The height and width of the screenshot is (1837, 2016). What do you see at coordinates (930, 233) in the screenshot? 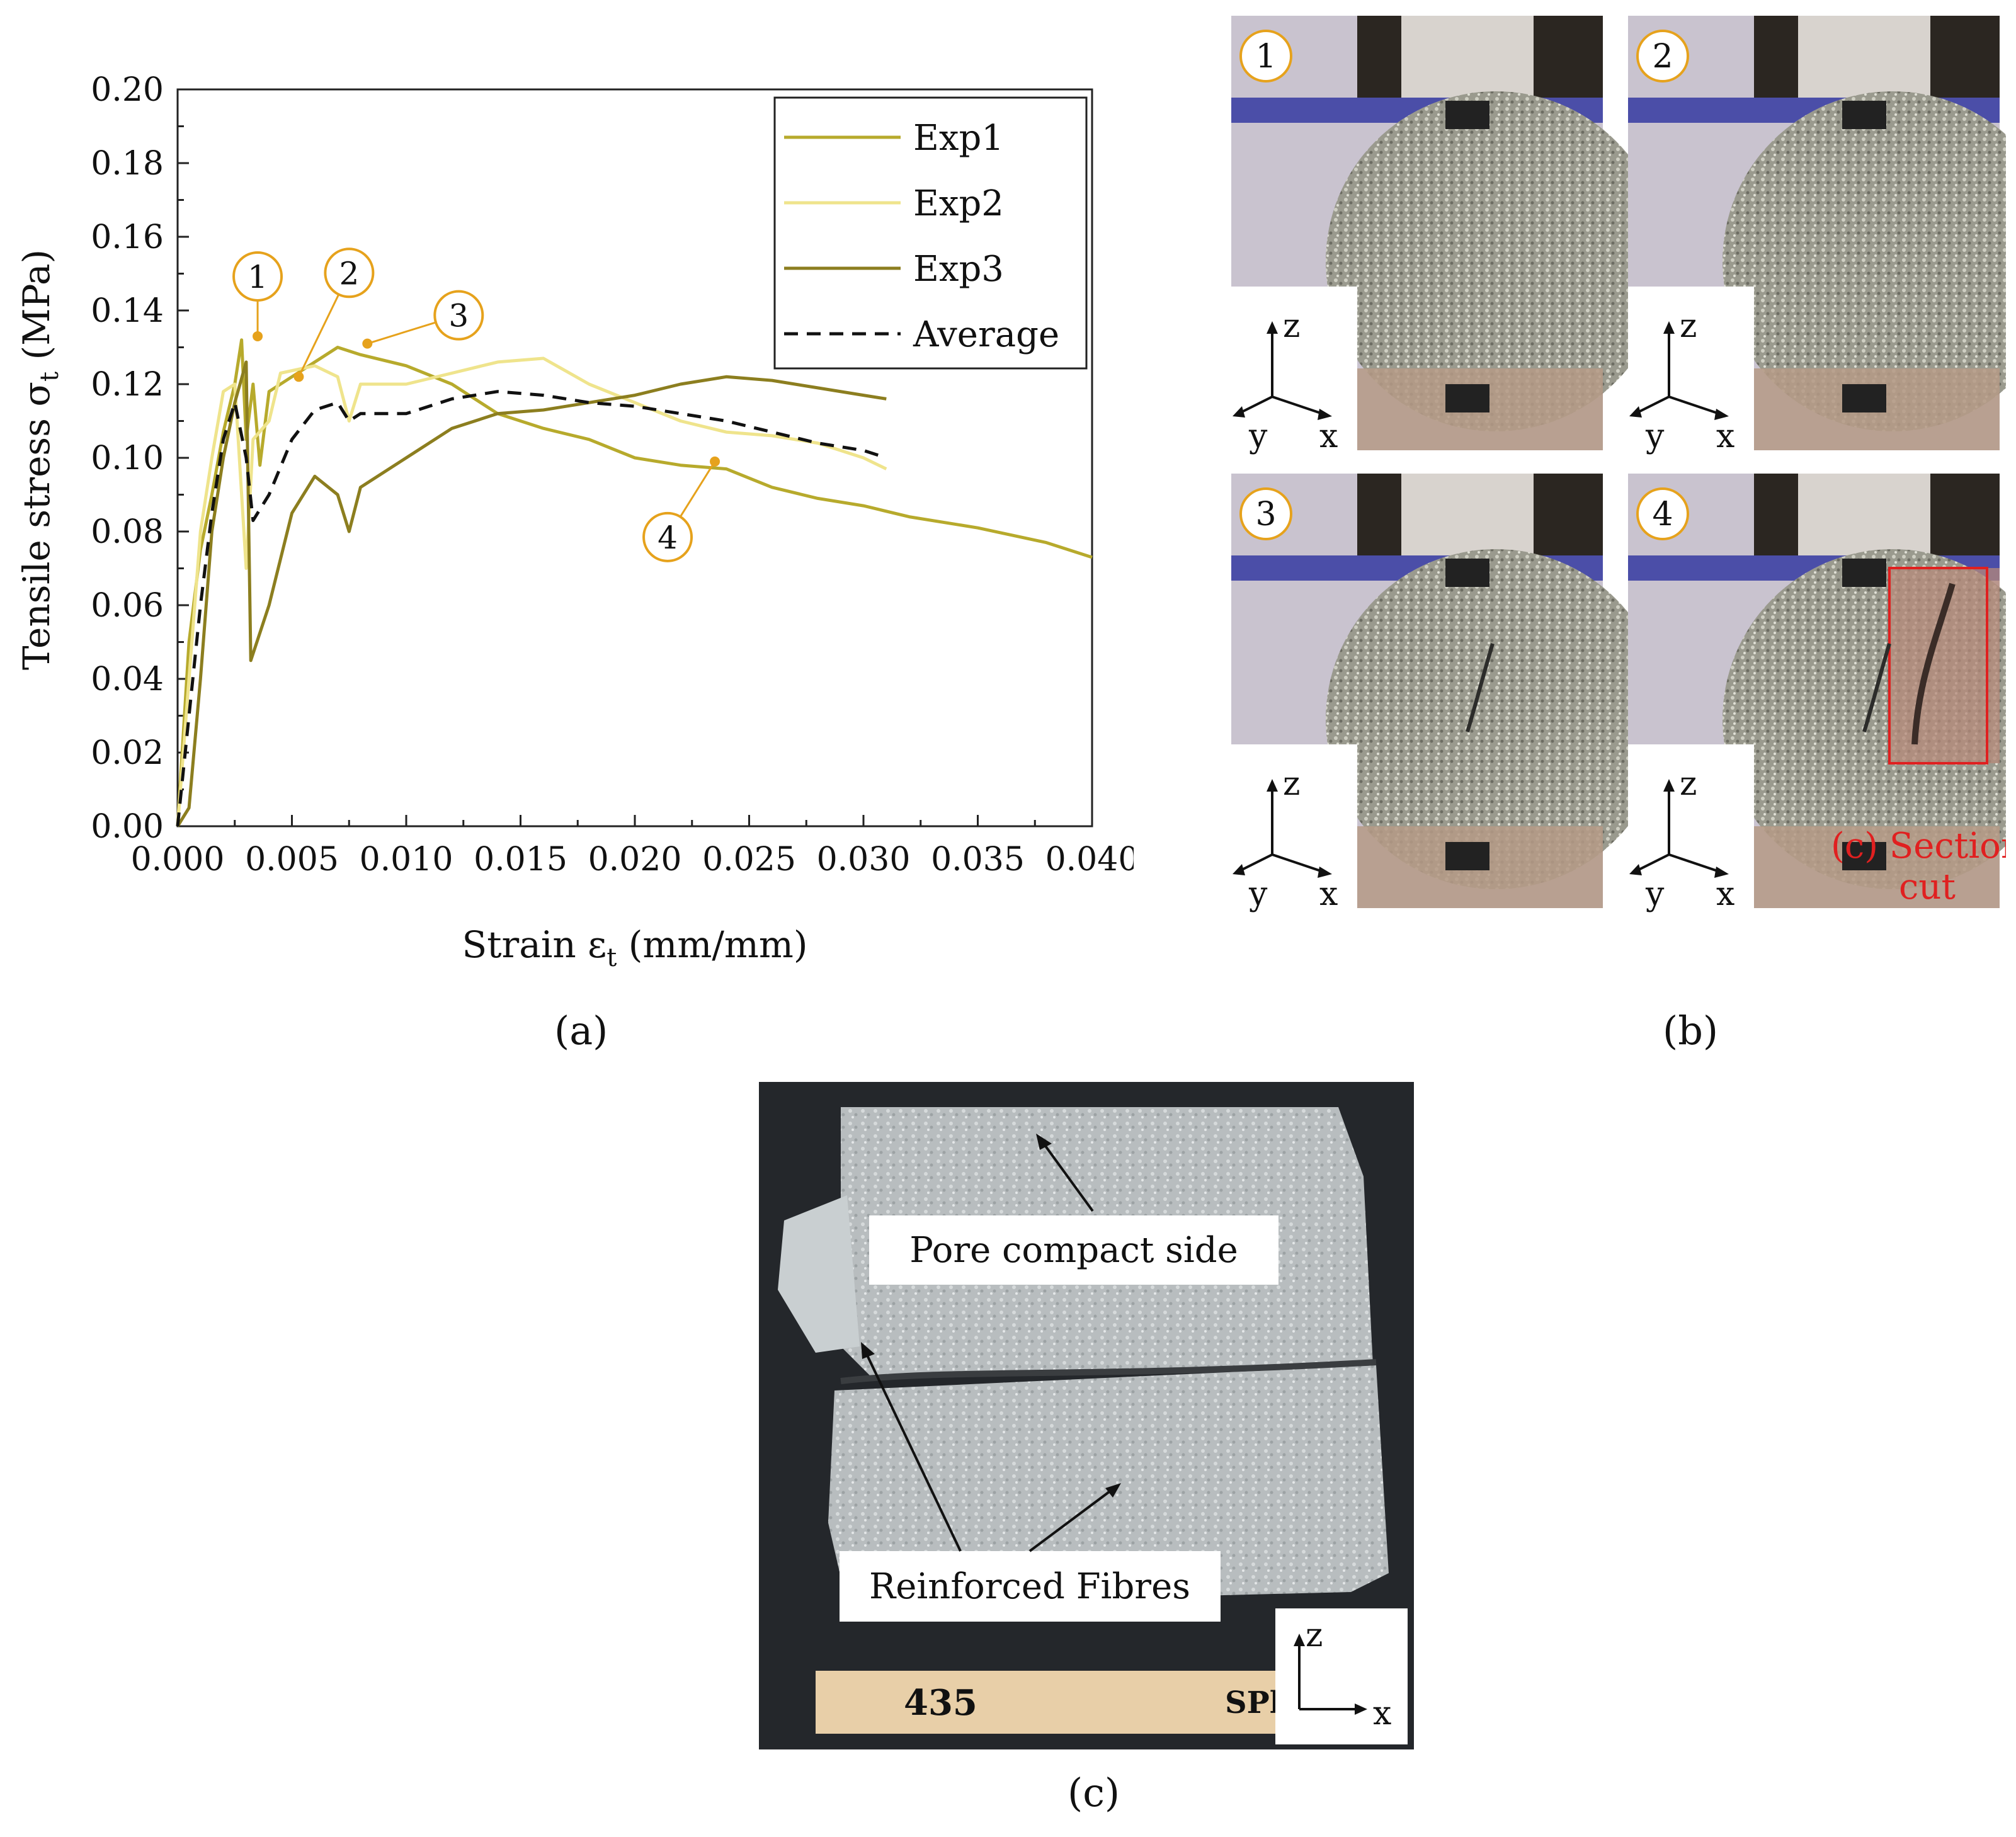
I see `legend: Exp1 Exp2 Exp3 Average` at bounding box center [930, 233].